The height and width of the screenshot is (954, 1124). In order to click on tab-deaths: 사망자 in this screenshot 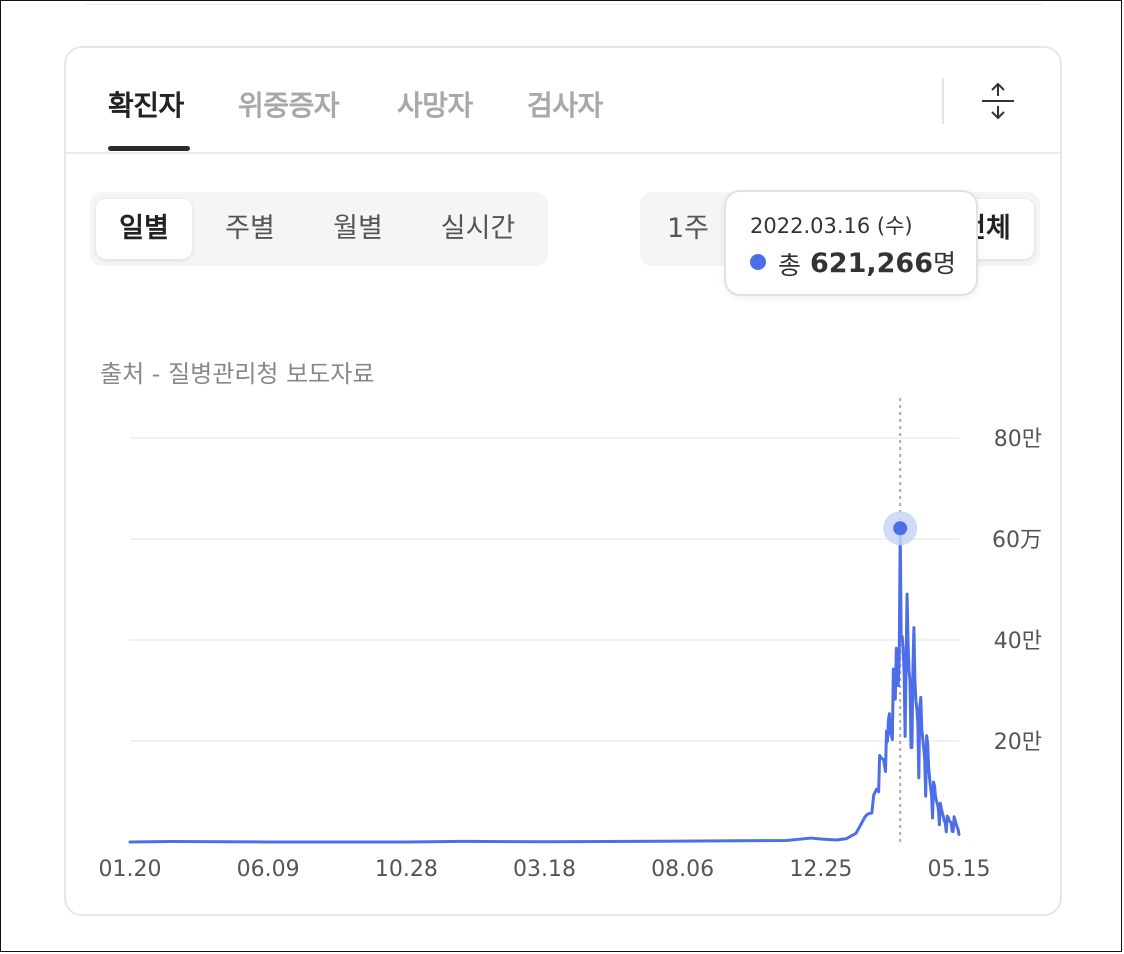, I will do `click(435, 105)`.